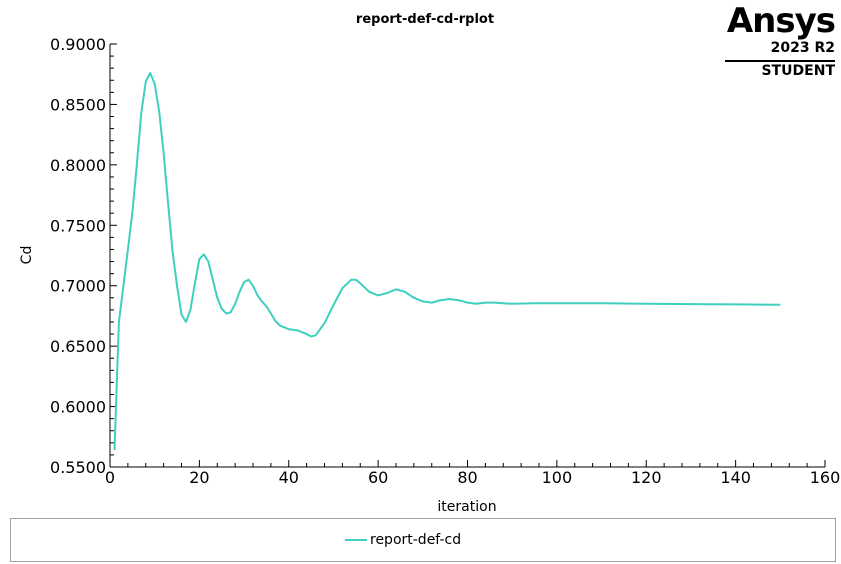 The image size is (841, 564). I want to click on y-tick-label: 0.5500, so click(78, 467).